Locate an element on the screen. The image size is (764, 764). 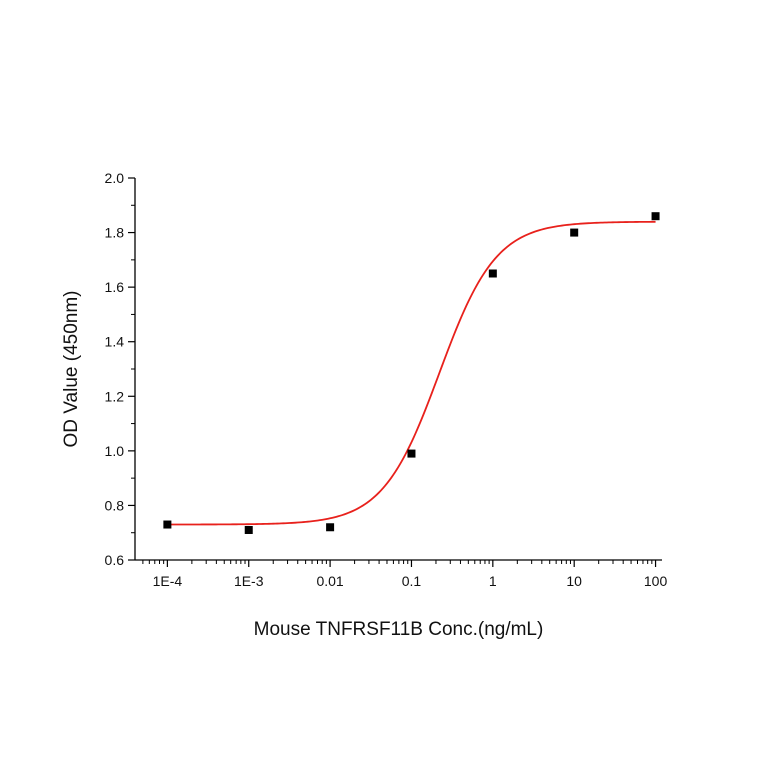
y-tick-label: 1.0 is located at coordinates (115, 451).